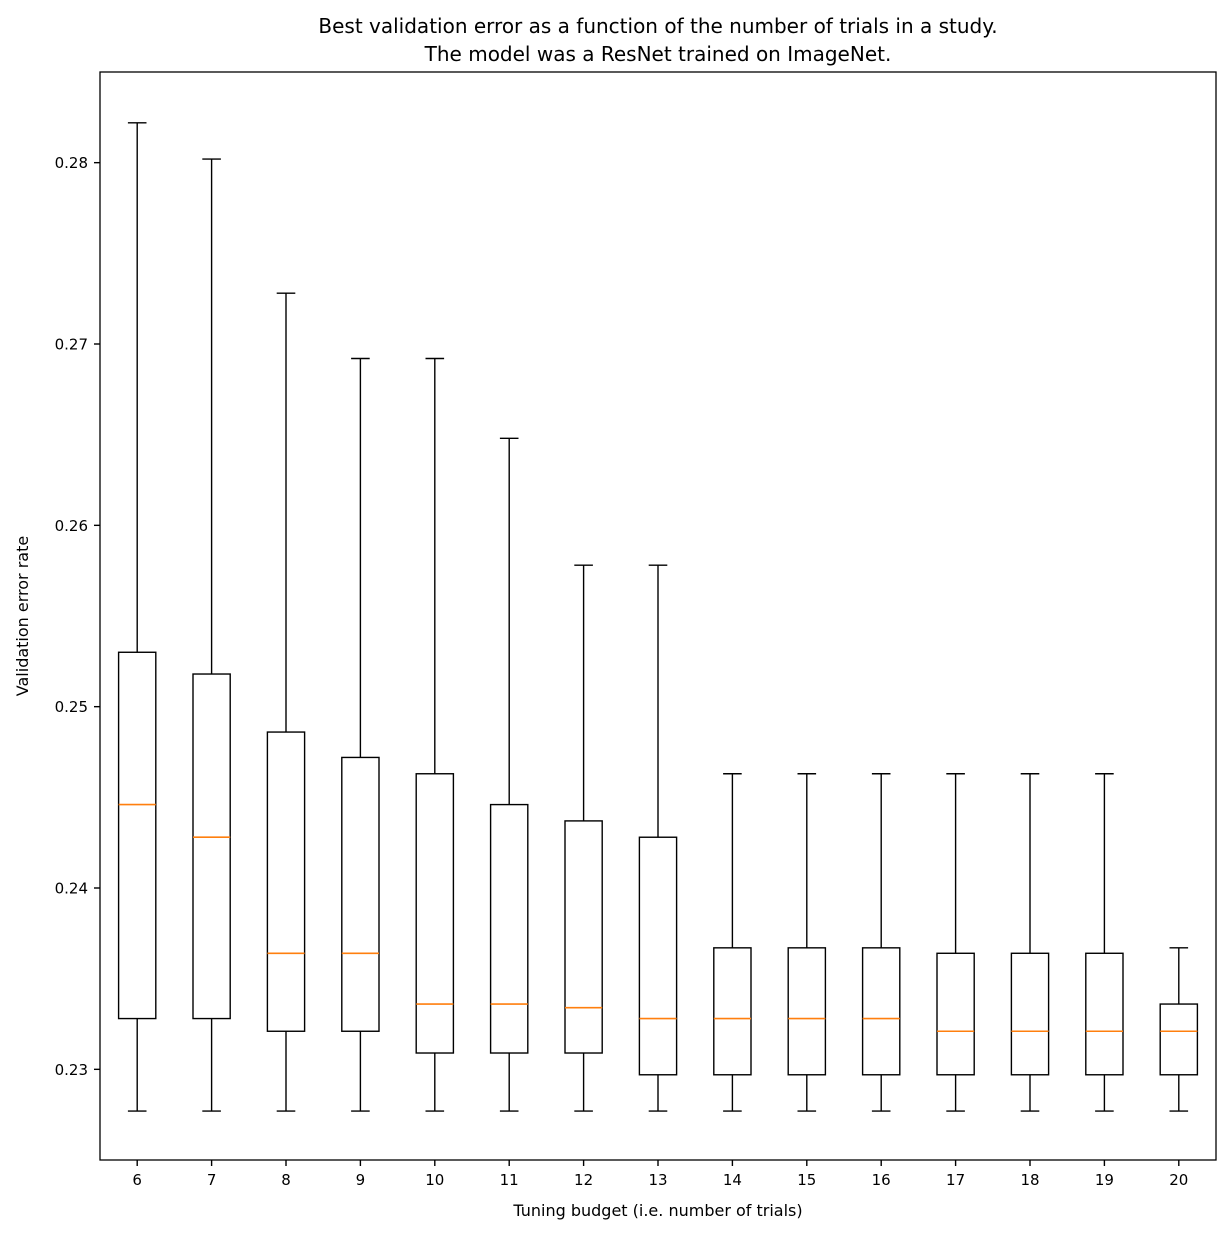 The width and height of the screenshot is (1230, 1238). I want to click on y-tick-label: 0.25, so click(71, 707).